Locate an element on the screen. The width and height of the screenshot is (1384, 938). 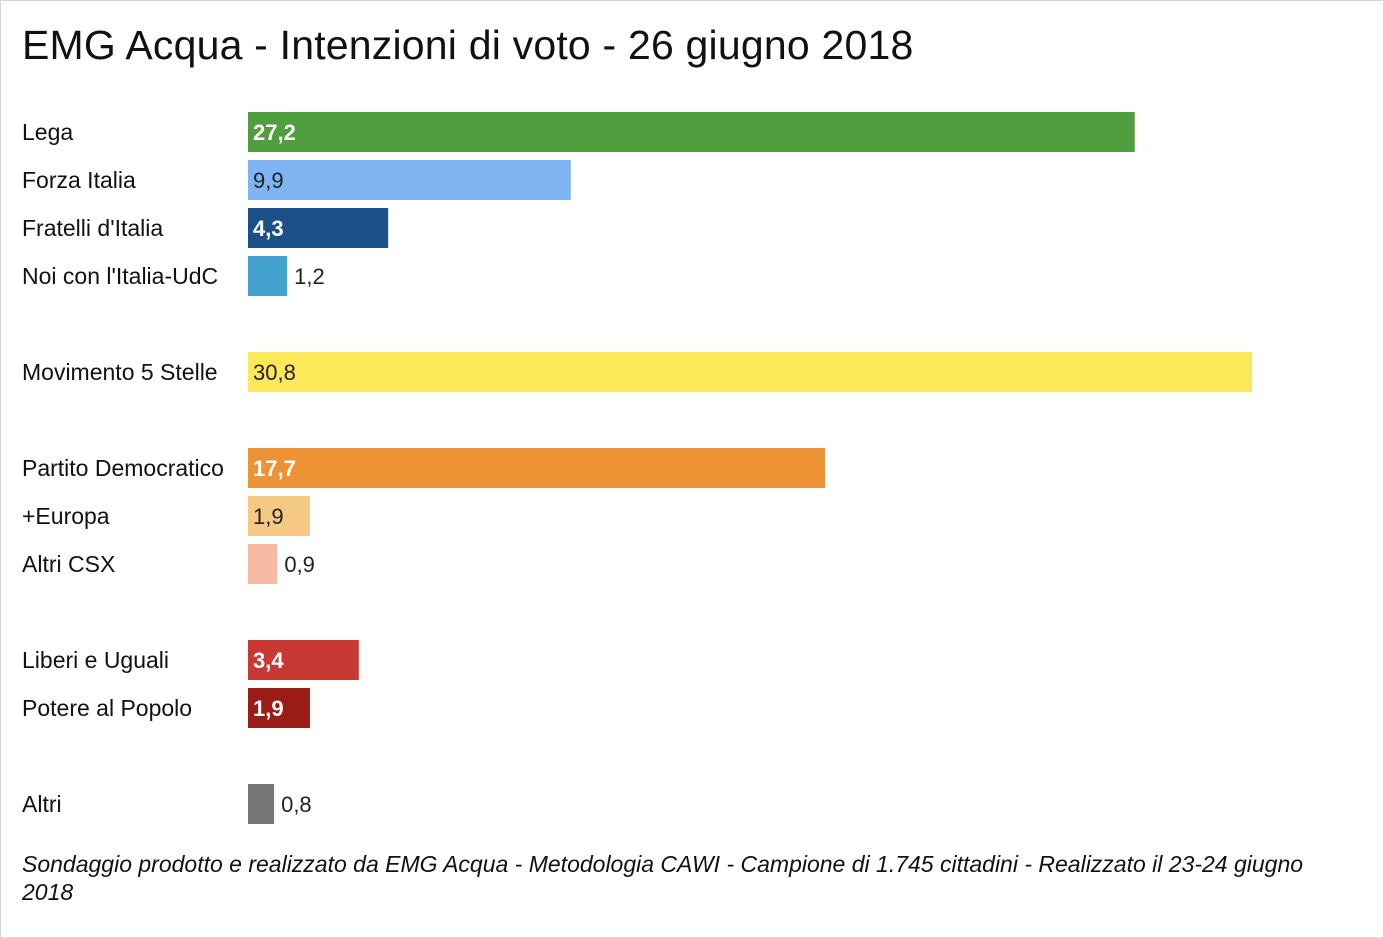
value-label-potere-al-popolo: 1,9 is located at coordinates (268, 708).